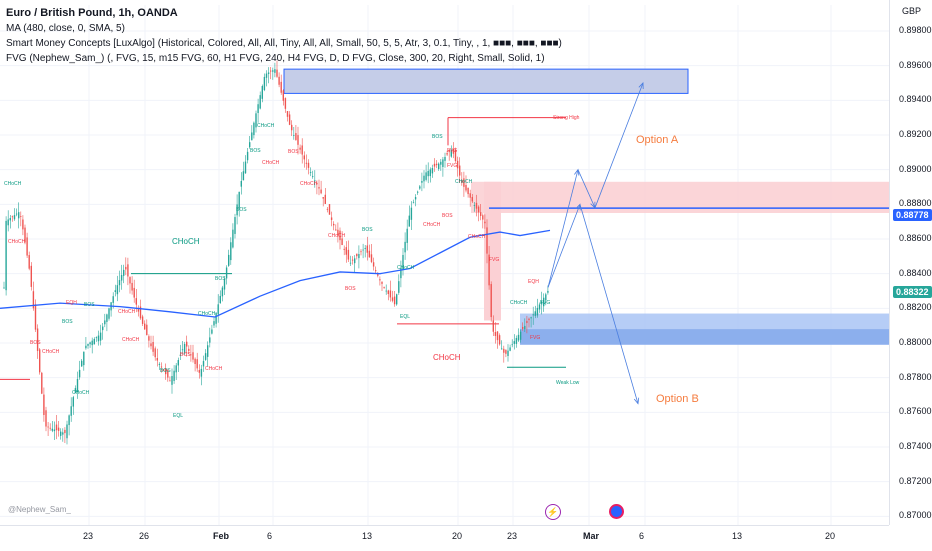 This screenshot has width=932, height=551. Describe the element at coordinates (444, 538) in the screenshot. I see `time-axis` at that location.